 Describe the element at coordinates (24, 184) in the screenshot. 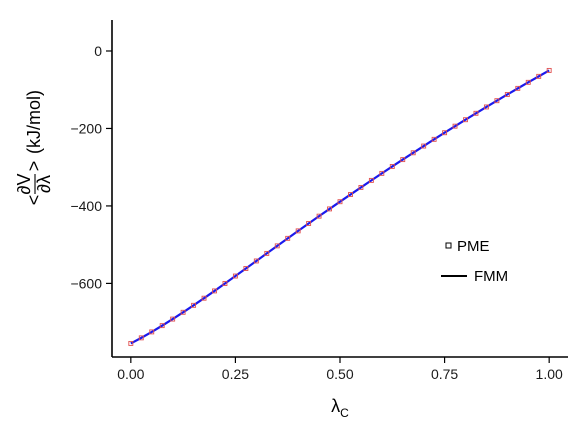

I see `y-axis-title-numerator: ∂V` at that location.